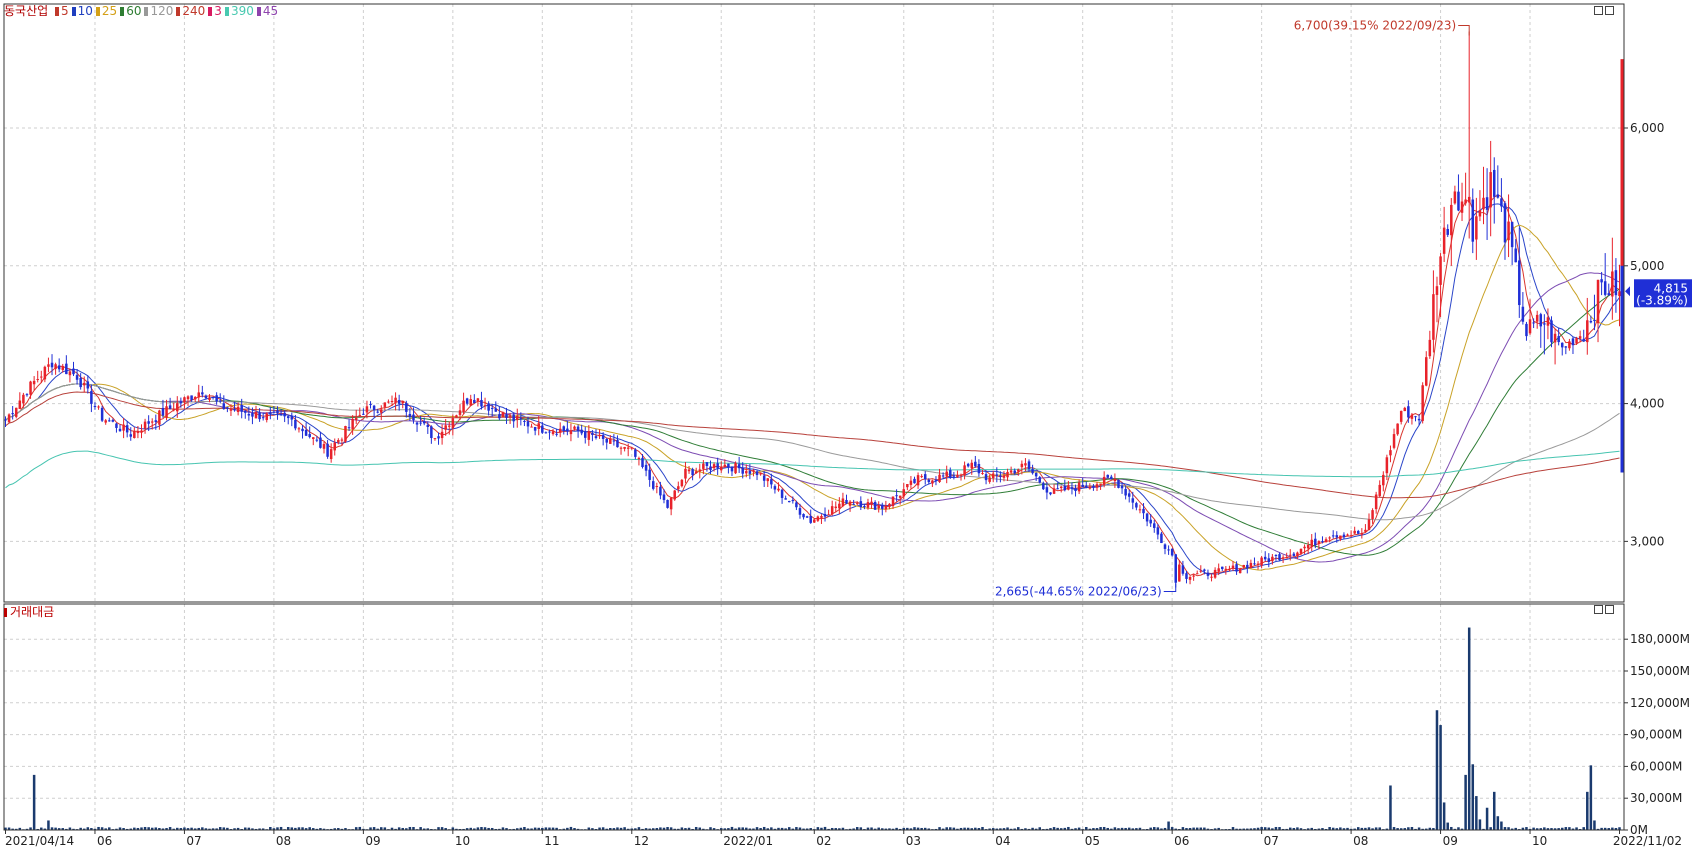 The width and height of the screenshot is (1693, 850). I want to click on price-legend: 동국산업 5 10 25 60 120 240 3 390 45, so click(144, 11).